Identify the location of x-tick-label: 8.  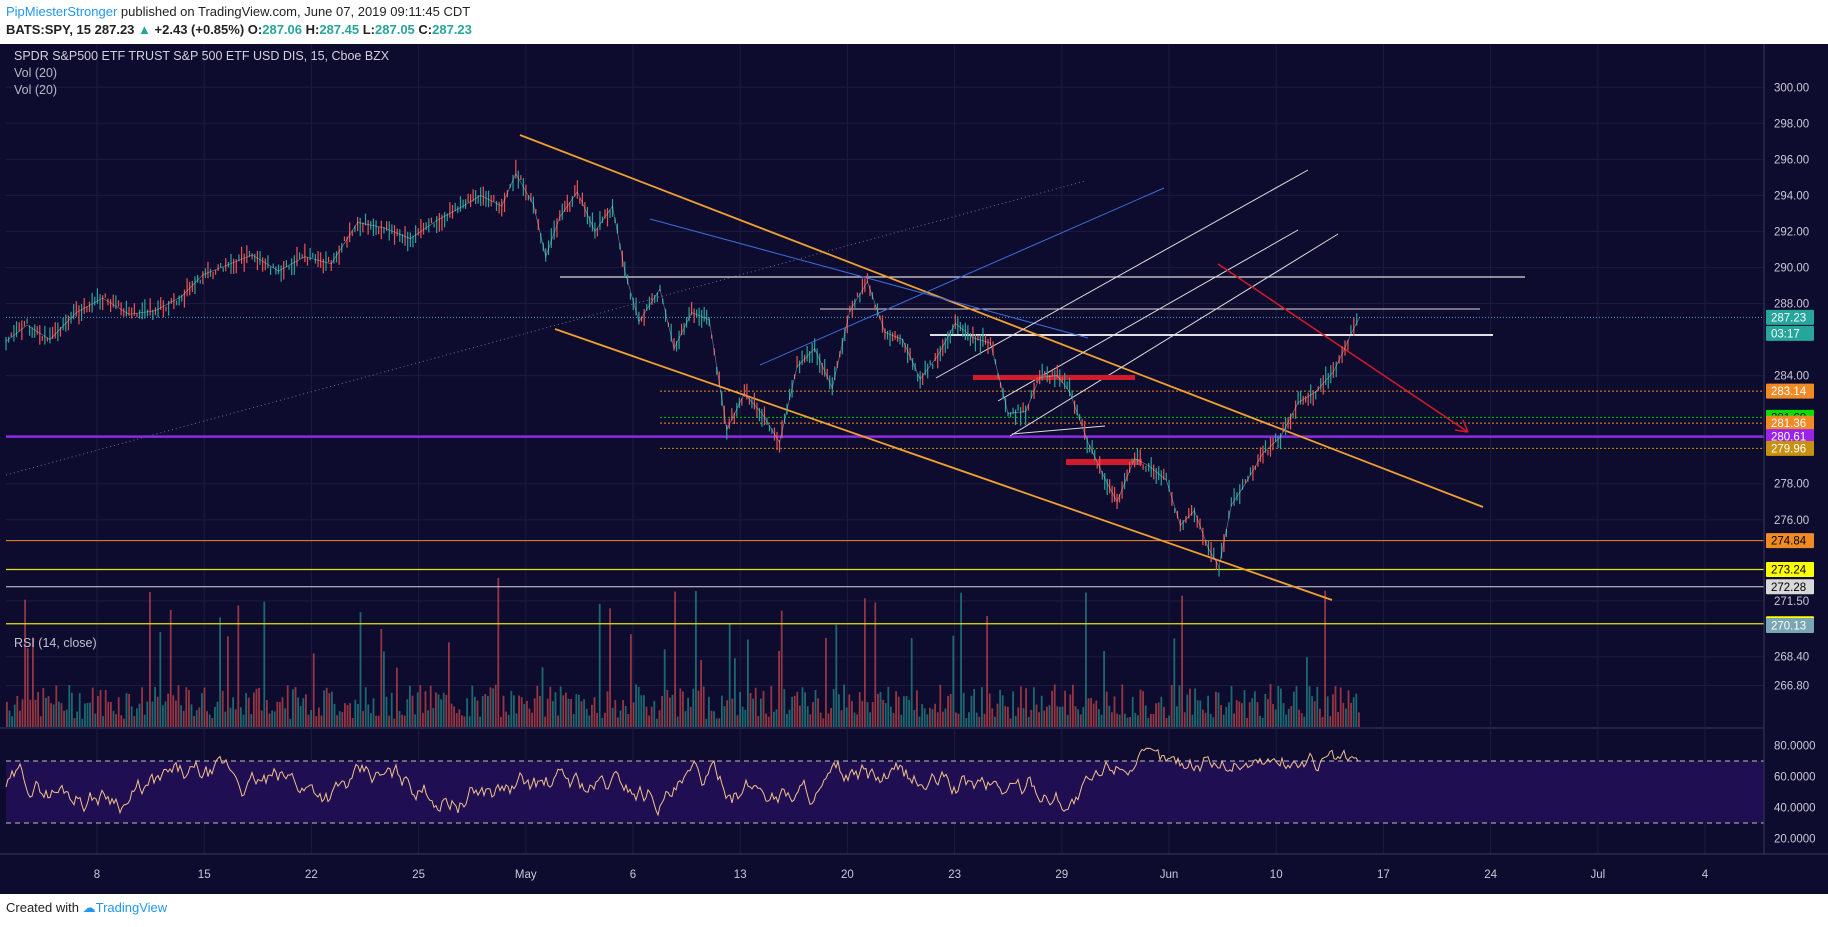
(97, 875).